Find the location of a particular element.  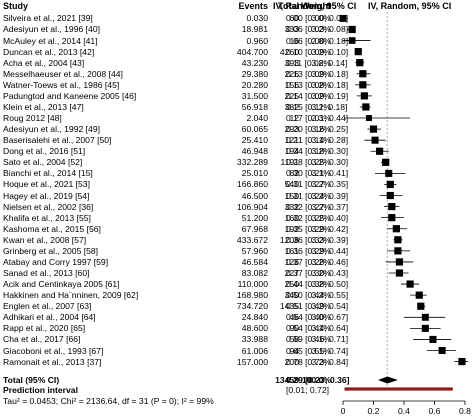

ci-value: 0.36 [0.33; 0.39] is located at coordinates (317, 239).